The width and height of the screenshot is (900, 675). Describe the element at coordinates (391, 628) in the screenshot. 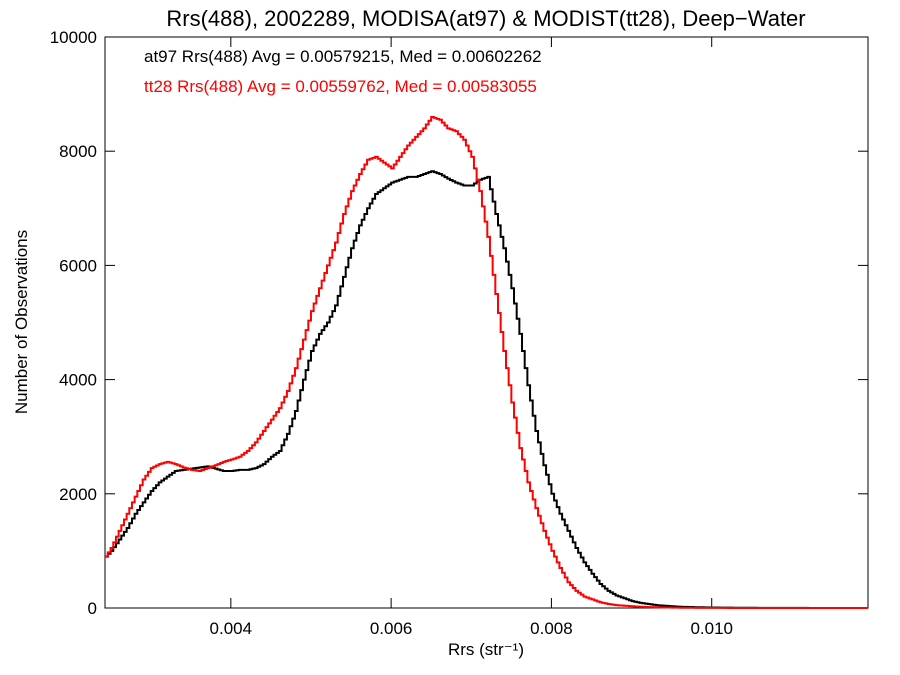

I see `x-tick-label: 0.006` at that location.